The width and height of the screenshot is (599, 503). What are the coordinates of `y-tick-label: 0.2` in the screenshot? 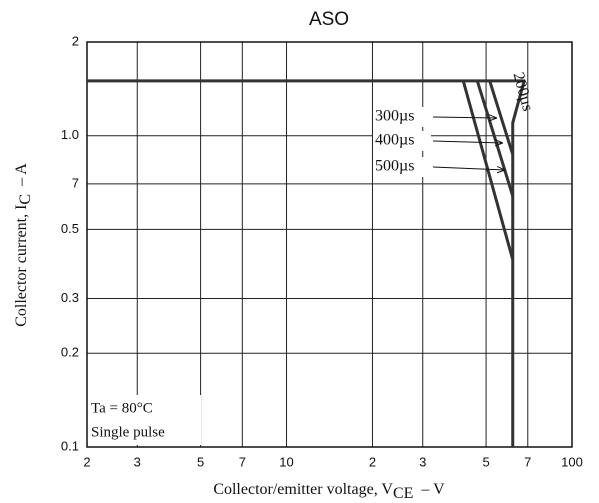 It's located at (70, 352).